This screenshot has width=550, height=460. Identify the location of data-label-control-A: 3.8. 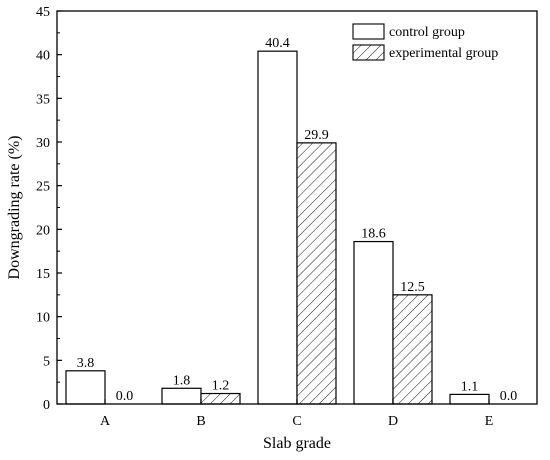
(86, 363).